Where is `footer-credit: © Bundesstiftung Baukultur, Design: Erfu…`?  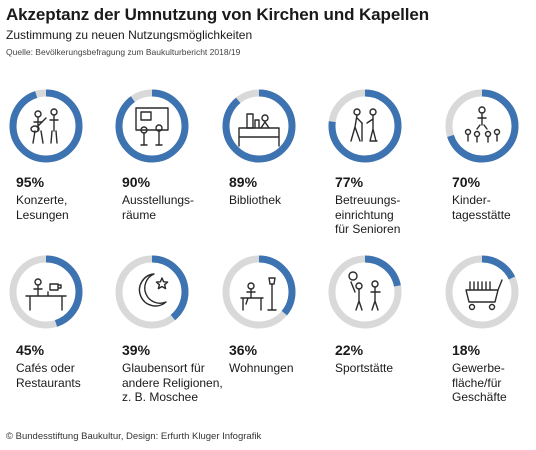 footer-credit: © Bundesstiftung Baukultur, Design: Erfu… is located at coordinates (134, 436).